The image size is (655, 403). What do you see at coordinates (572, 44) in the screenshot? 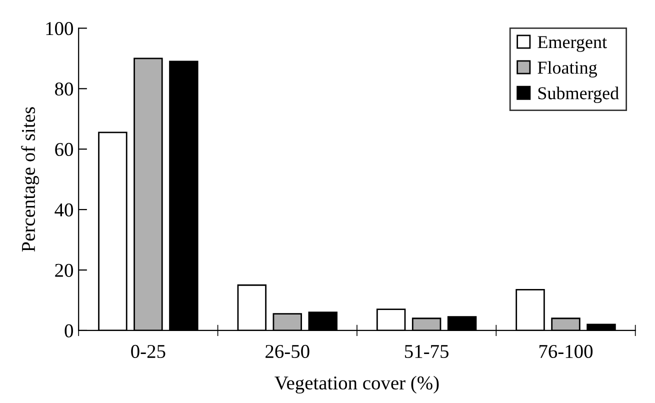
I see `legend-label: Emergent` at bounding box center [572, 44].